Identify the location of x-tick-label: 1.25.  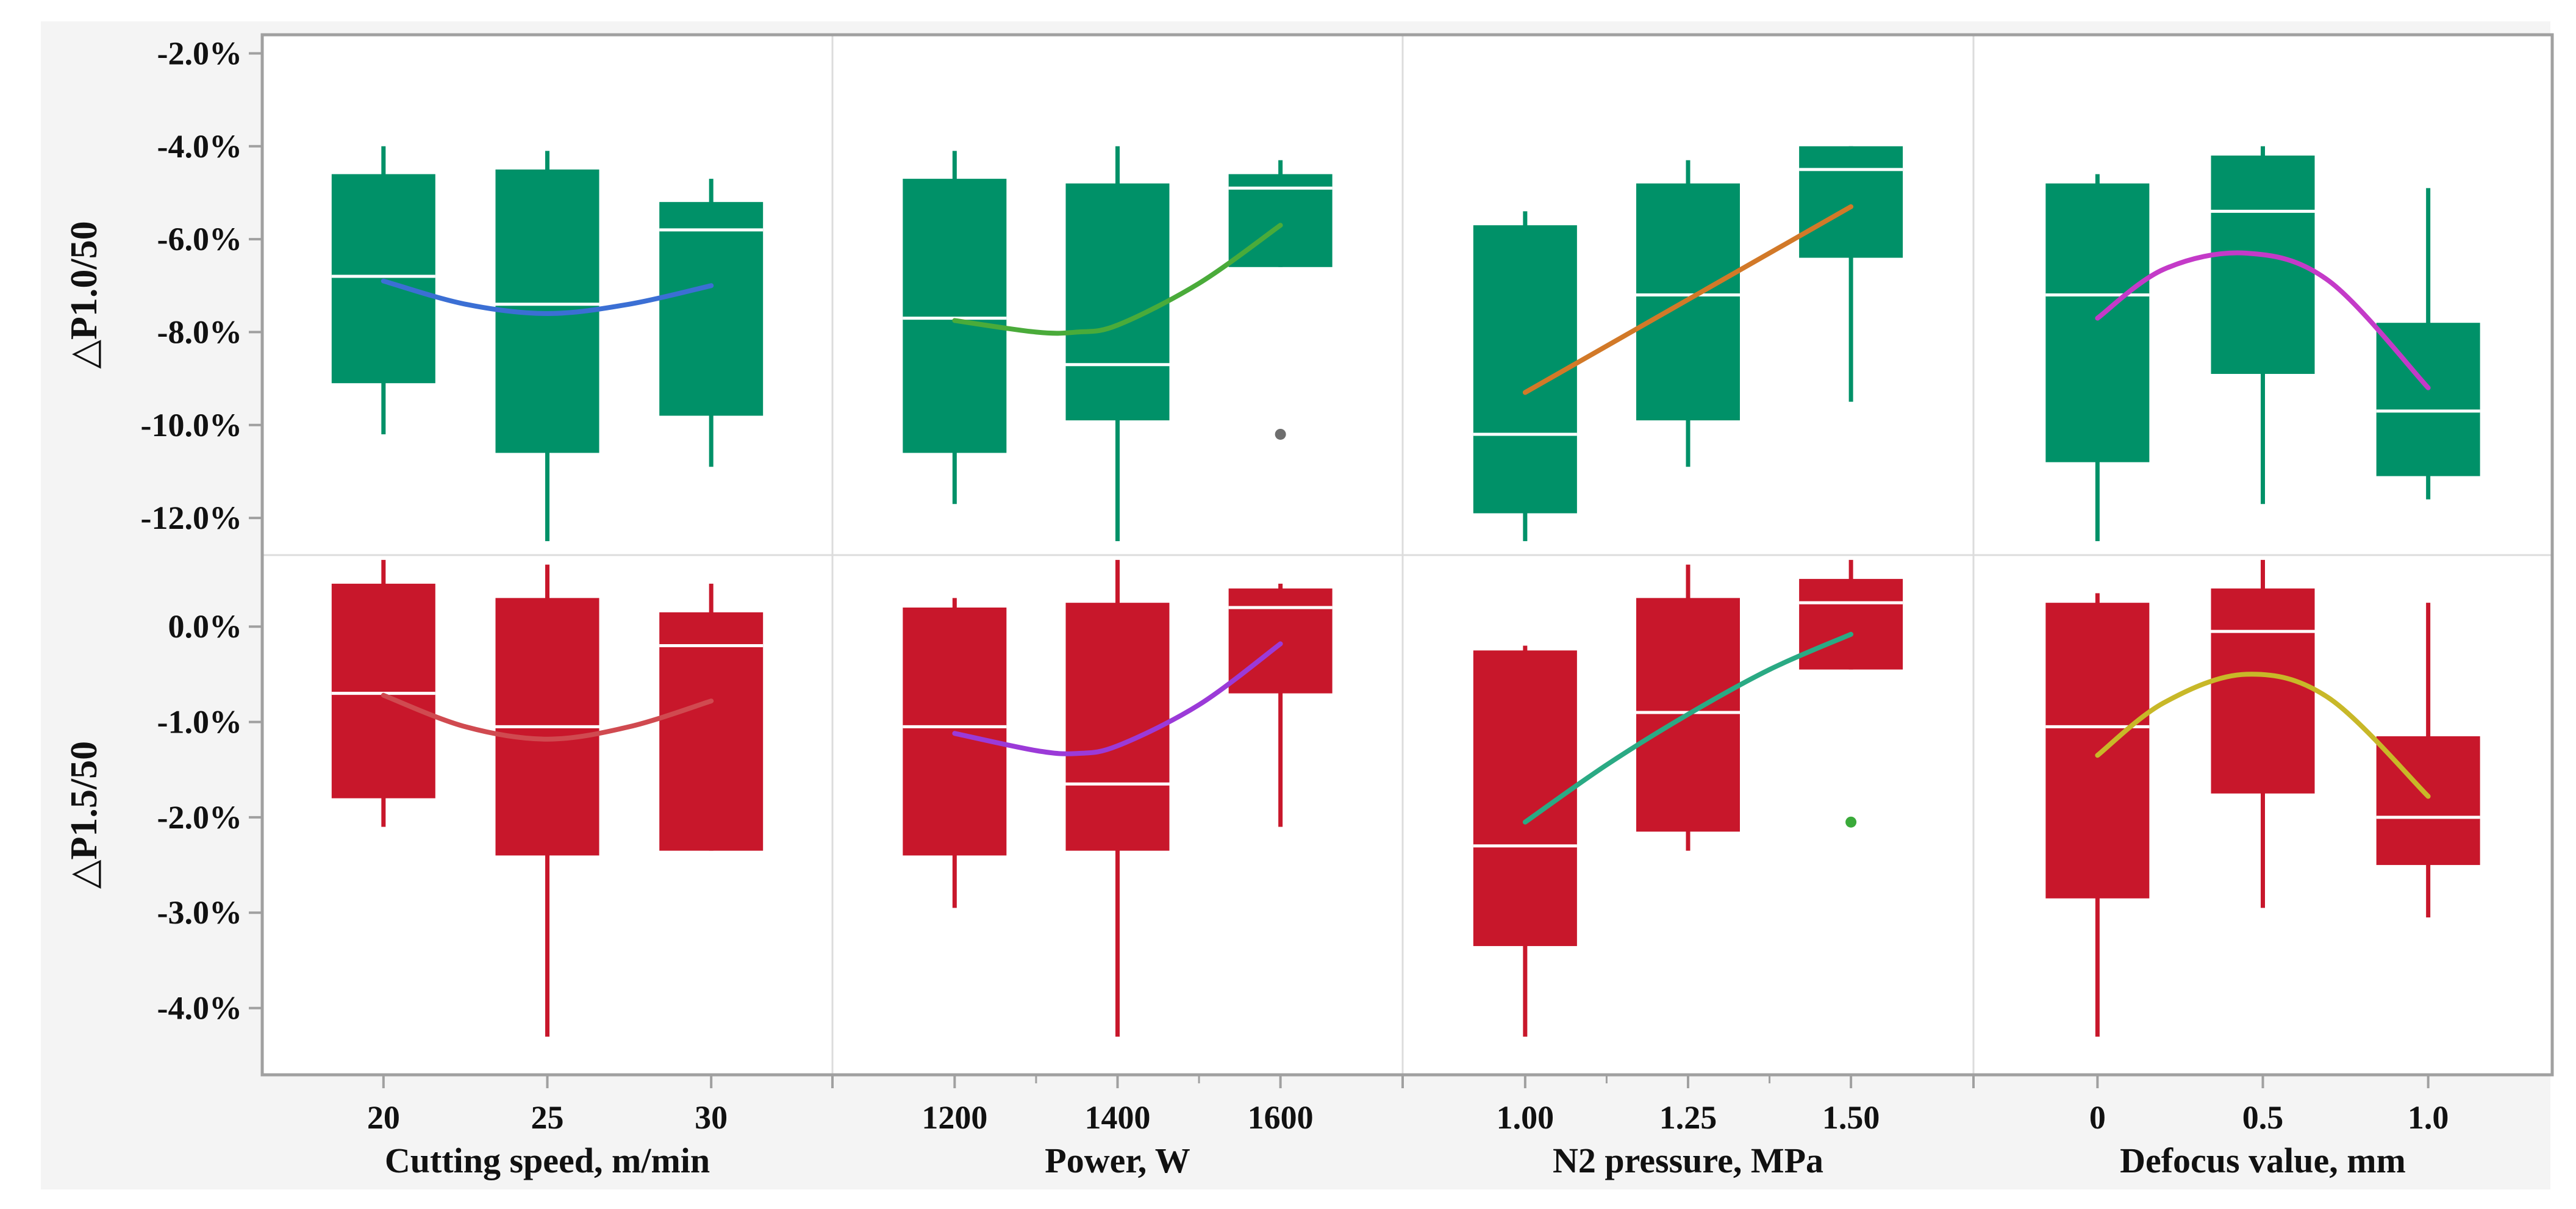
(1688, 1117).